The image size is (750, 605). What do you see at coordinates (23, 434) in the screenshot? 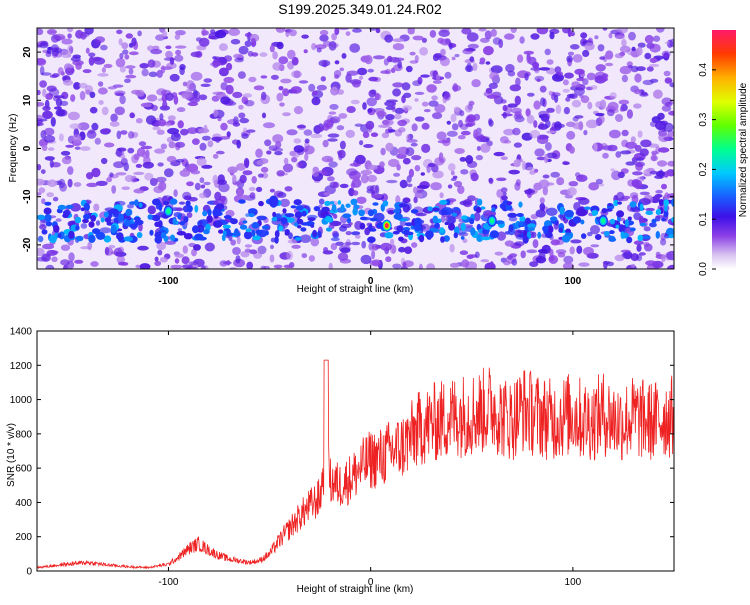
I see `y-tick-label: 800` at bounding box center [23, 434].